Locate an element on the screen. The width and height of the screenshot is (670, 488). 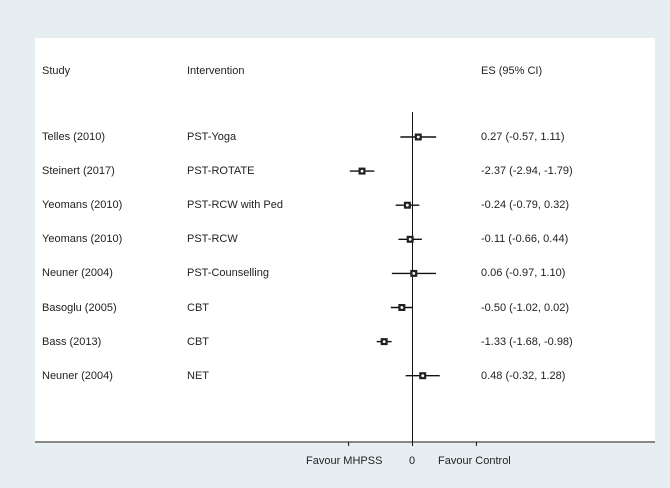
es-label: -2.37 (-2.94, -1.79) is located at coordinates (527, 171).